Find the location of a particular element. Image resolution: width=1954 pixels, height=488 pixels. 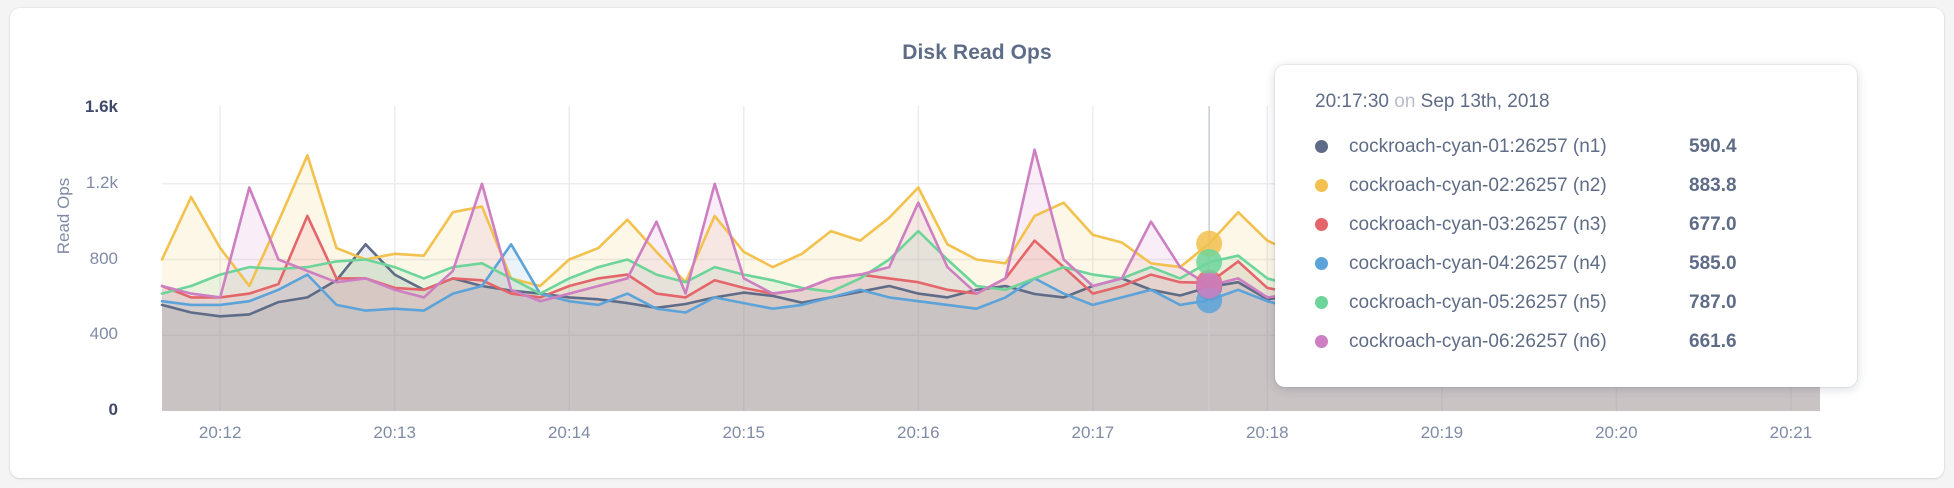

tooltip-series-row: cockroach-cyan-01:26257 (n1) 590.4 is located at coordinates (1569, 146).